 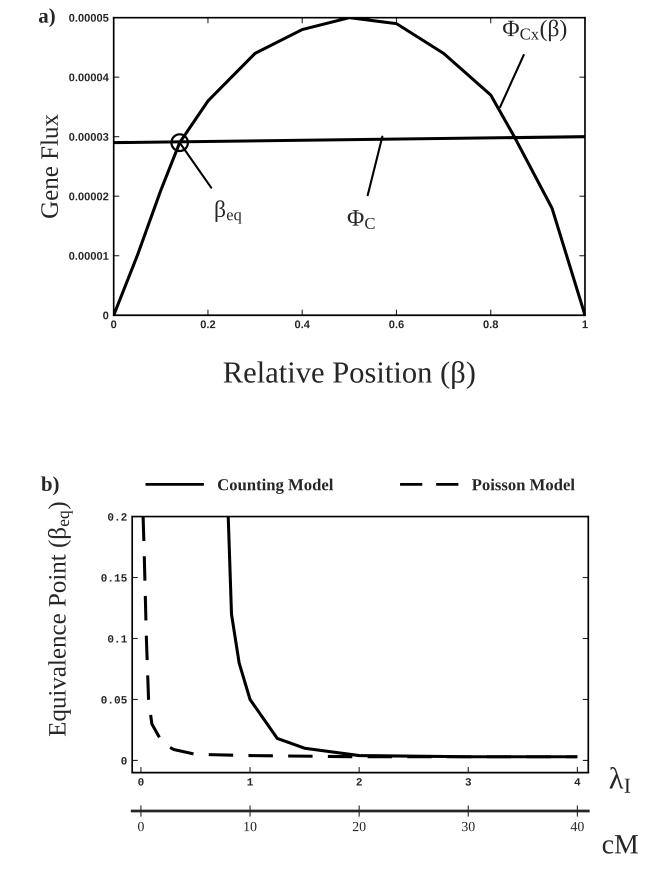 I want to click on y-tick-label: 0.00004, so click(x=89, y=77).